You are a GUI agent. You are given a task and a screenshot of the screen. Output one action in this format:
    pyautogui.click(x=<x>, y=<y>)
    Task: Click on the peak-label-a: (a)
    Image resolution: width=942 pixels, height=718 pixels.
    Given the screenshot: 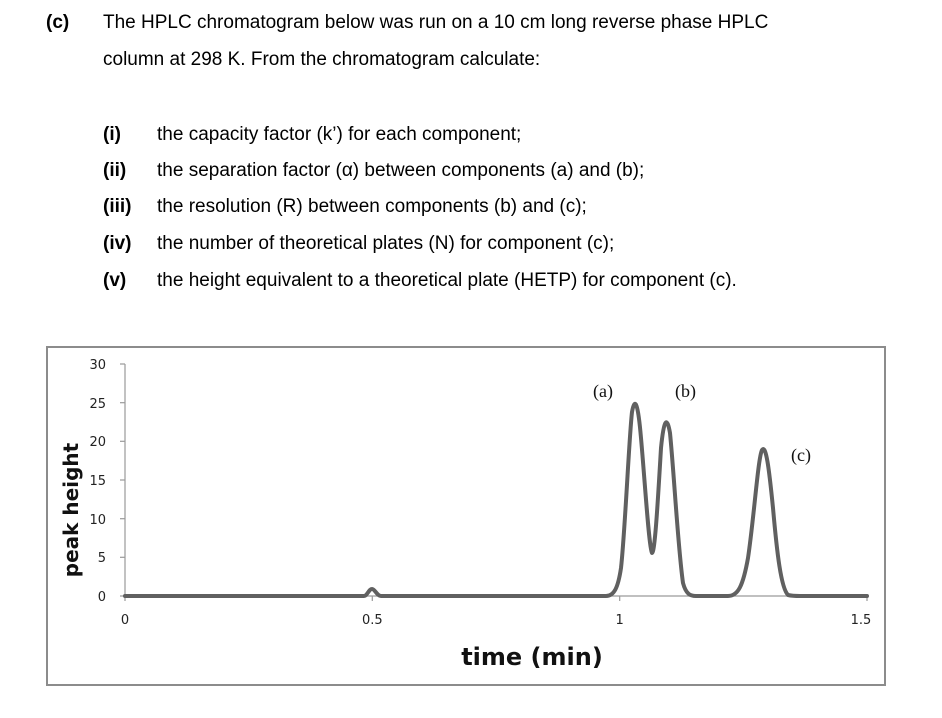 What is the action you would take?
    pyautogui.click(x=603, y=391)
    